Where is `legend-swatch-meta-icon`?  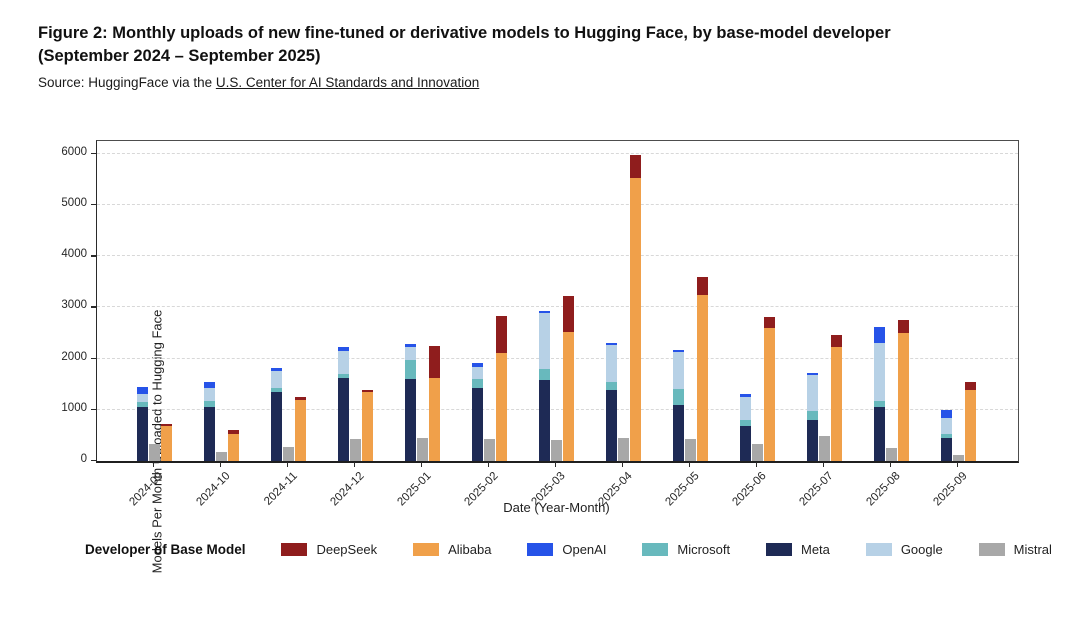 legend-swatch-meta-icon is located at coordinates (779, 549).